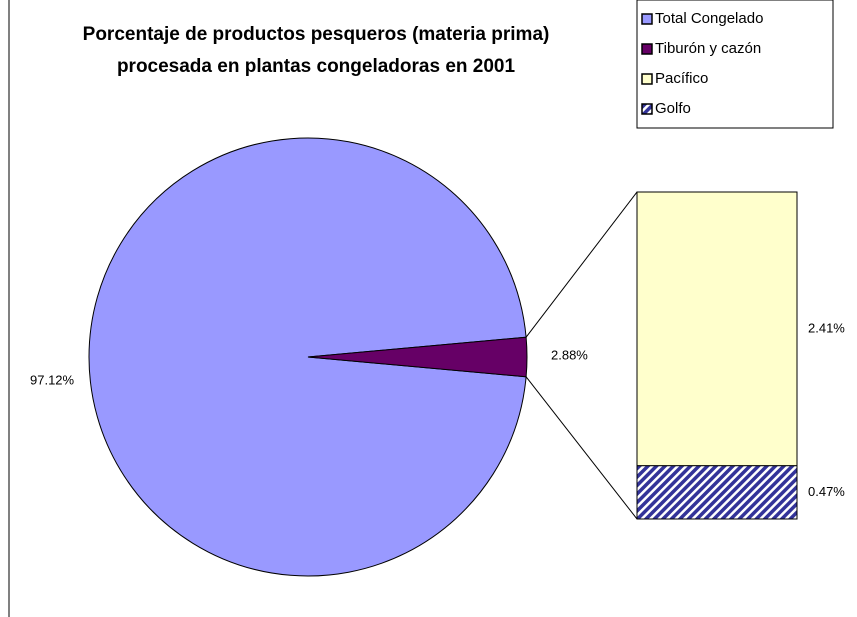 This screenshot has height=617, width=857. I want to click on data-label: 2.41%, so click(826, 327).